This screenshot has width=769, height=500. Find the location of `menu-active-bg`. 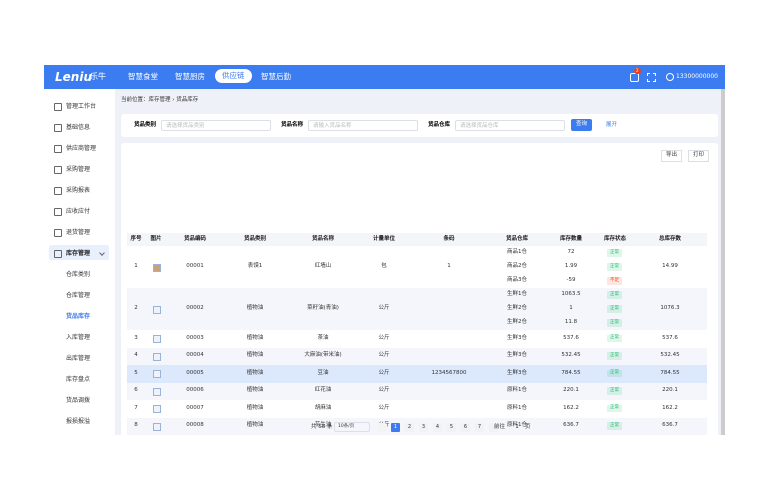

menu-active-bg is located at coordinates (79, 252).